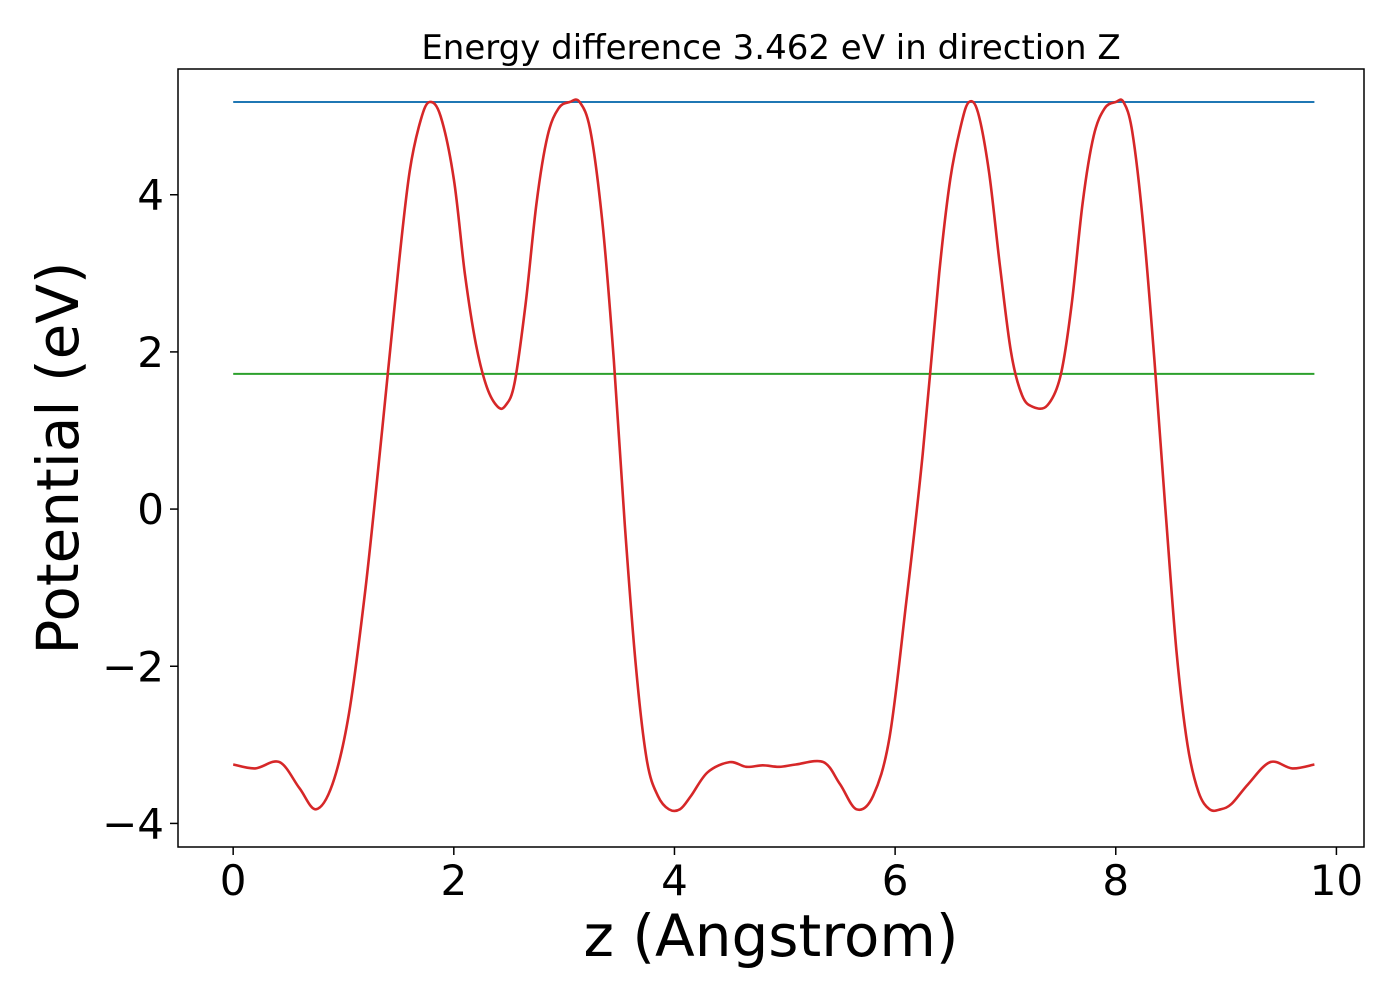 The width and height of the screenshot is (1400, 1000). I want to click on y-tick-label: −2, so click(133, 666).